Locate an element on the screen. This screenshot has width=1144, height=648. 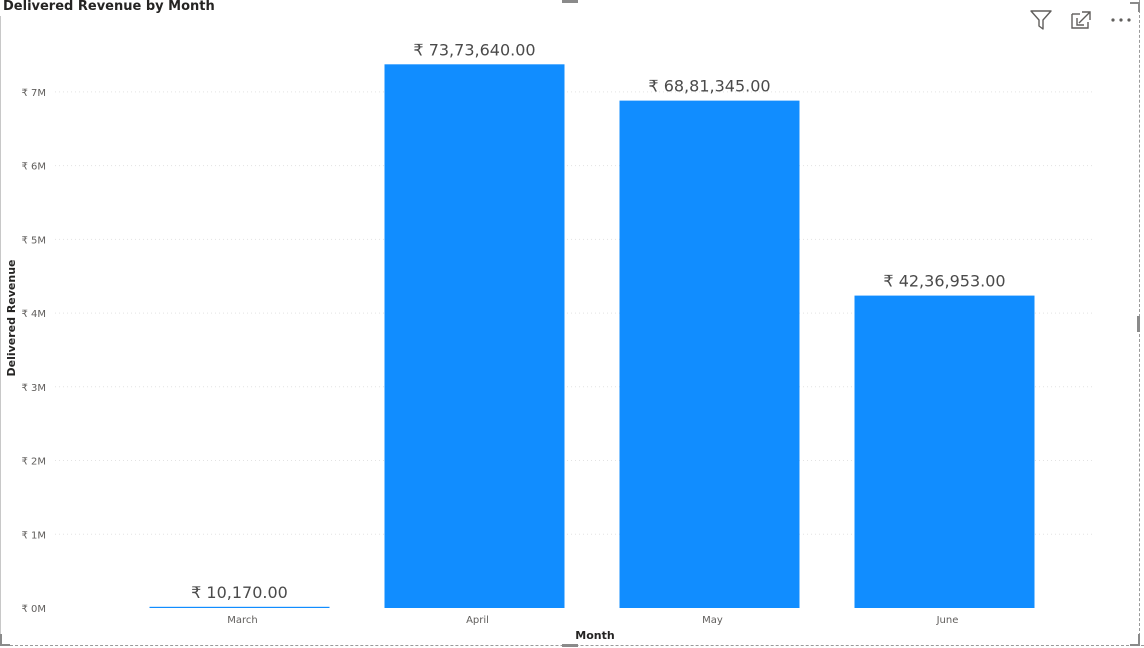
bar-may is located at coordinates (709, 354).